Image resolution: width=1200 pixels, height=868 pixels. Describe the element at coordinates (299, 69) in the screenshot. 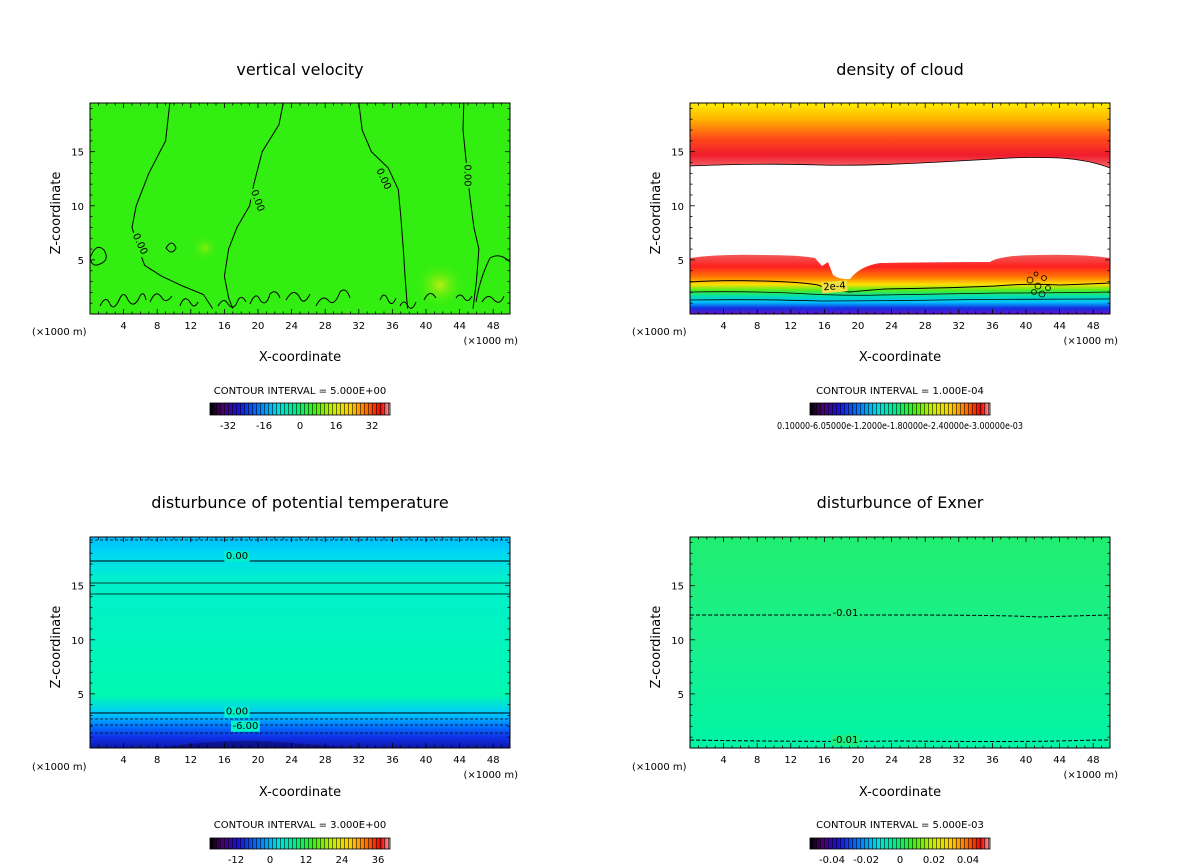

I see `panel-title: vertical velocity` at that location.